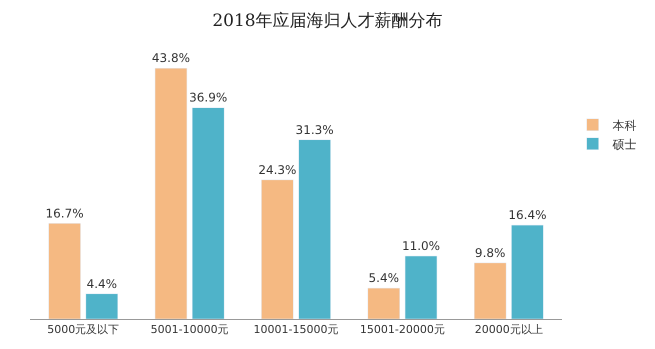 This screenshot has height=349, width=655. I want to click on legend-label: 本科, so click(624, 125).